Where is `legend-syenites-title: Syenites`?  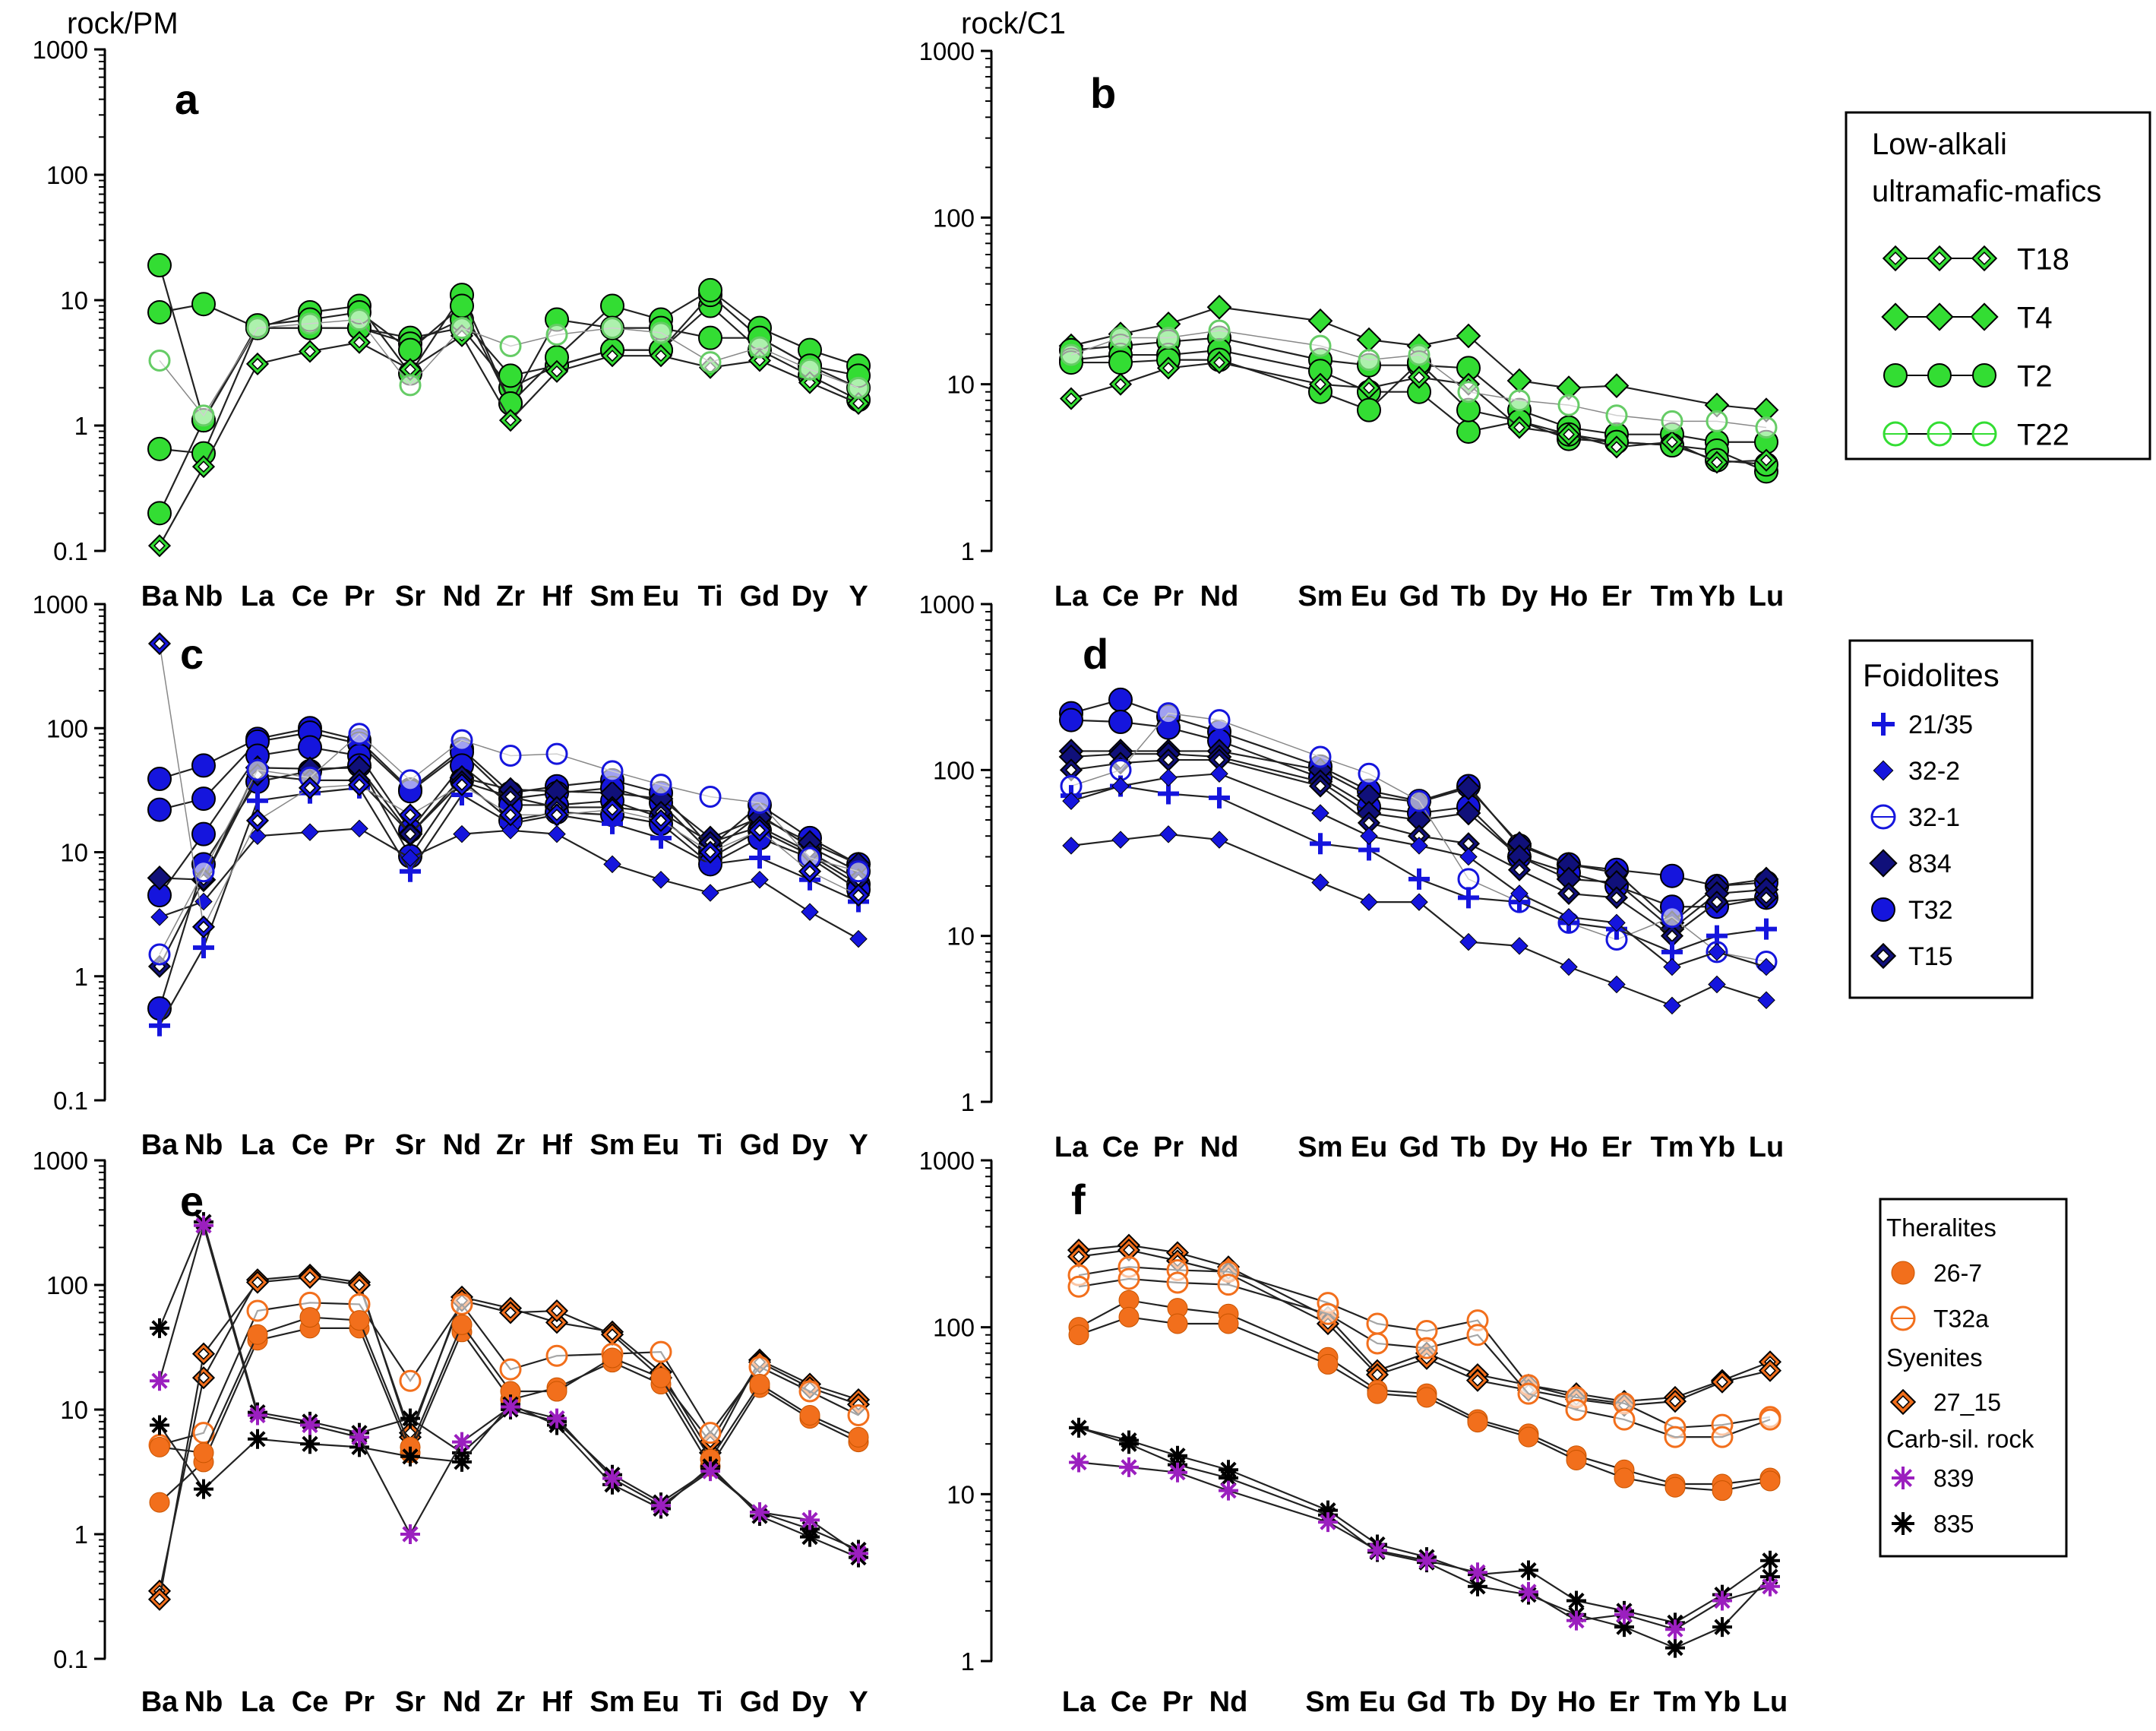
legend-syenites-title: Syenites is located at coordinates (1935, 1357).